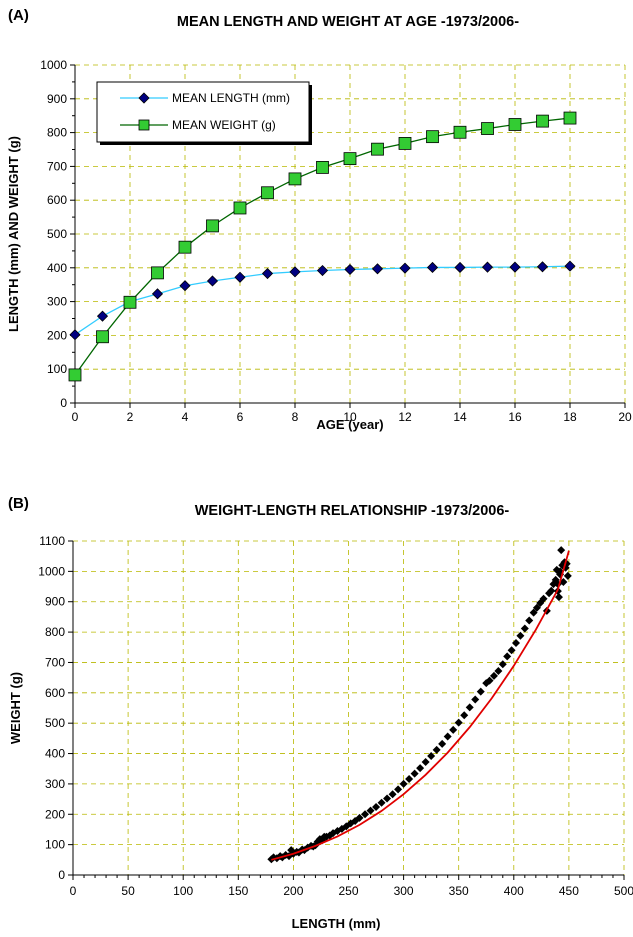 The height and width of the screenshot is (937, 633). What do you see at coordinates (514, 891) in the screenshot?
I see `chart-b-x-tick-label: 400` at bounding box center [514, 891].